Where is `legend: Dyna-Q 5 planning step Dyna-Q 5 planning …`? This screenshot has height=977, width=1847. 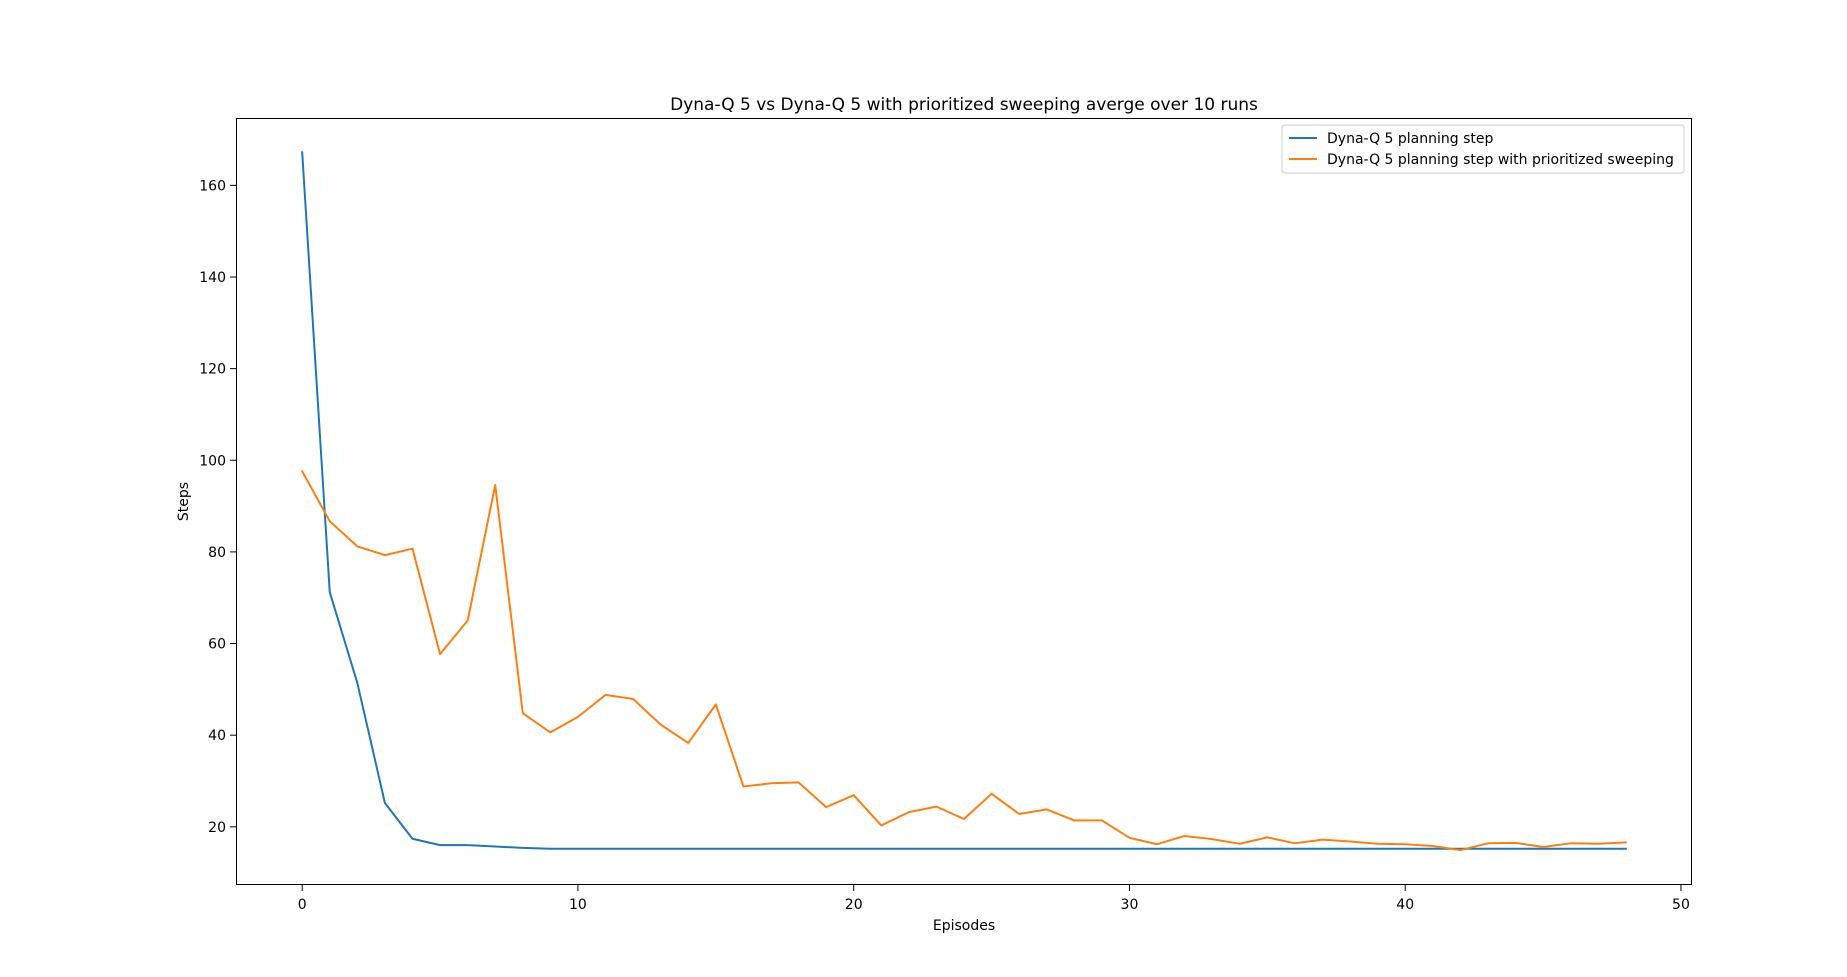
legend: Dyna-Q 5 planning step Dyna-Q 5 planning … is located at coordinates (1483, 149).